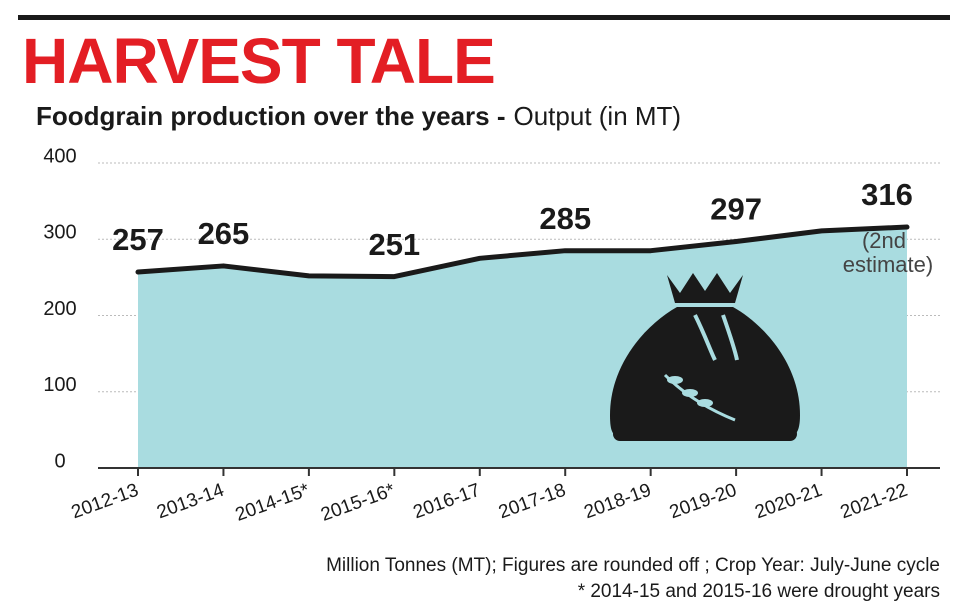 The image size is (953, 607). What do you see at coordinates (59, 309) in the screenshot?
I see `y-tick-label: 200` at bounding box center [59, 309].